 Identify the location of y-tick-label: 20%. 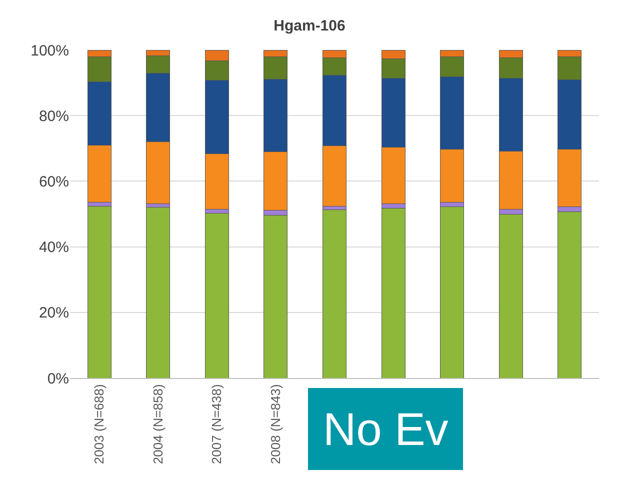
(53, 313).